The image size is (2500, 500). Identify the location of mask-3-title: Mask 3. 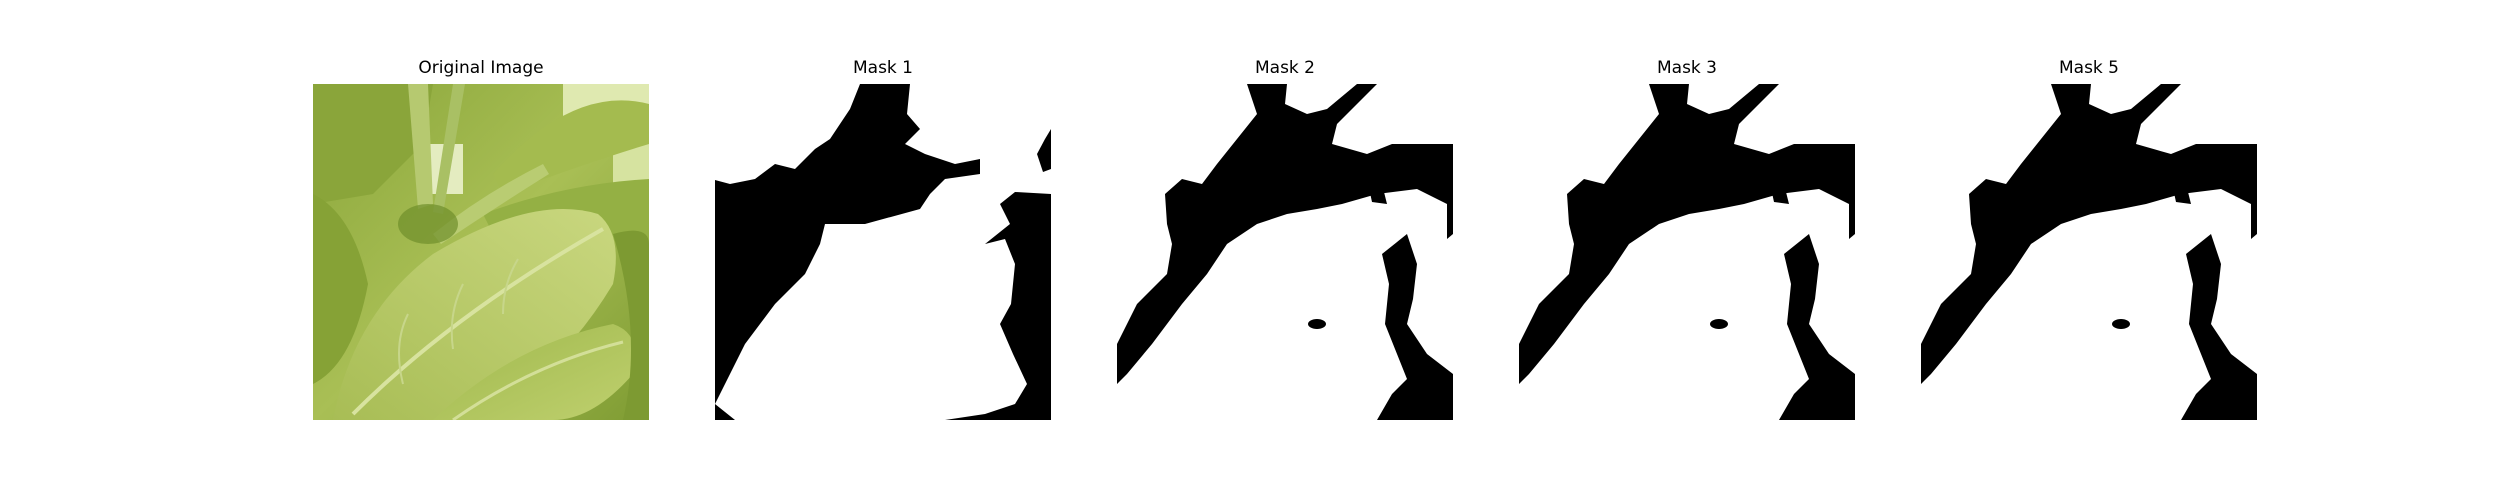
(1686, 68).